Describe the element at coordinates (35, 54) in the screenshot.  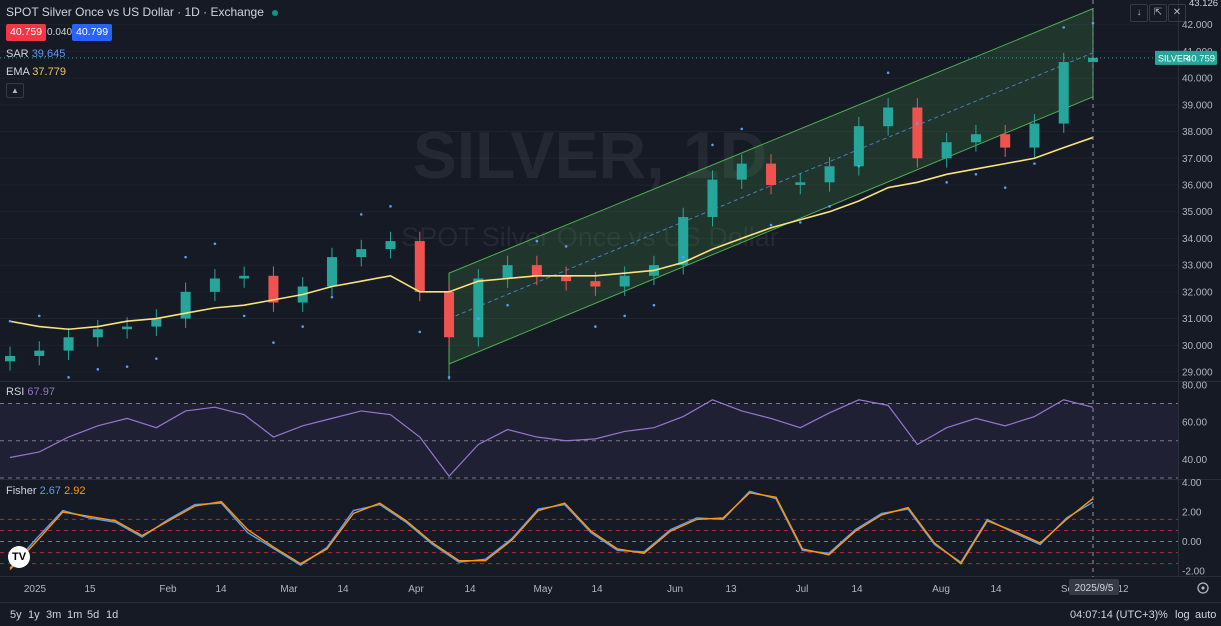
I see `sar-legend: SAR 39.645` at that location.